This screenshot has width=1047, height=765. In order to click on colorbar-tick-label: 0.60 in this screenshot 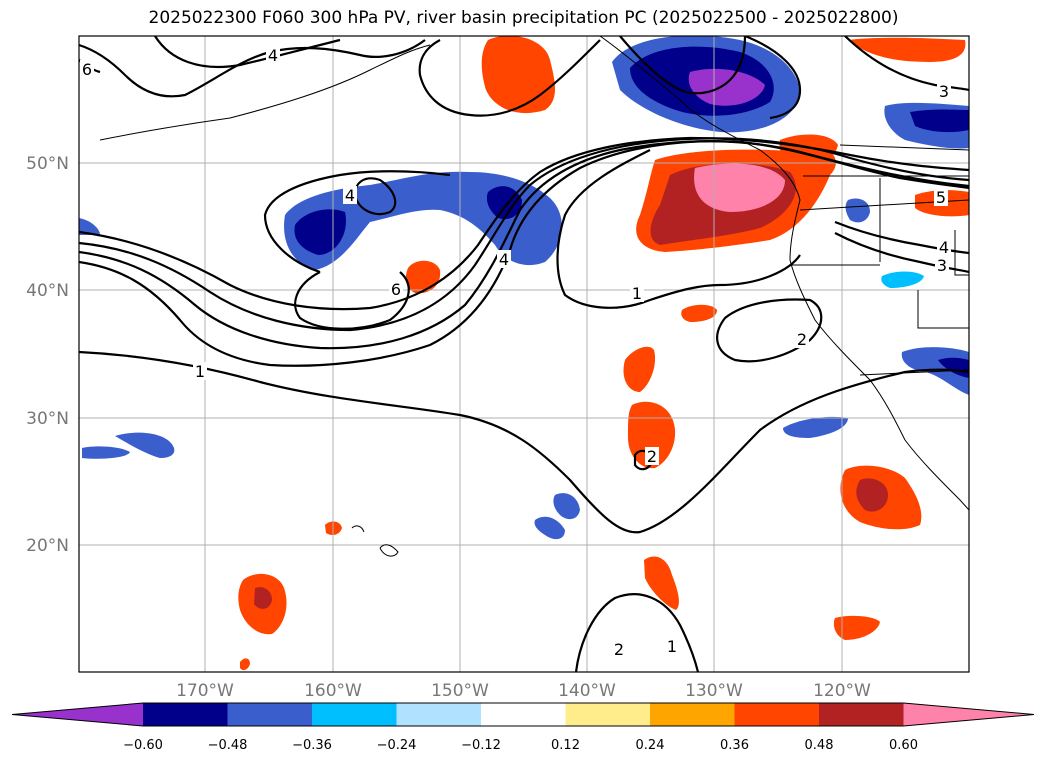, I will do `click(903, 745)`.